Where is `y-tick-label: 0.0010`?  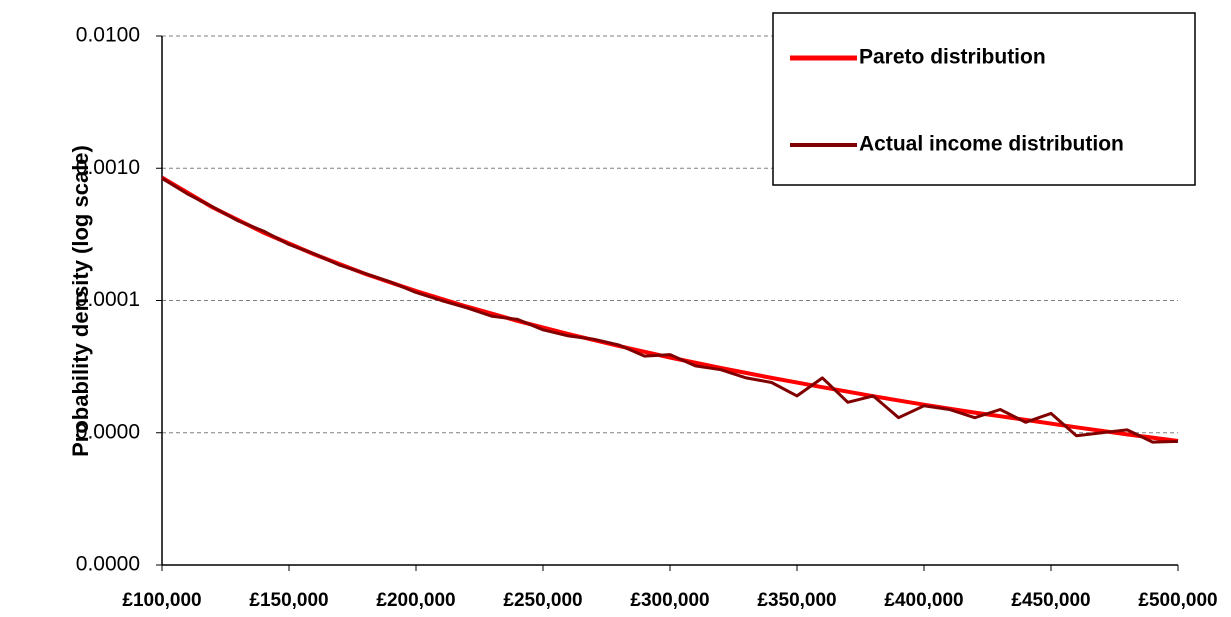
y-tick-label: 0.0010 is located at coordinates (108, 167).